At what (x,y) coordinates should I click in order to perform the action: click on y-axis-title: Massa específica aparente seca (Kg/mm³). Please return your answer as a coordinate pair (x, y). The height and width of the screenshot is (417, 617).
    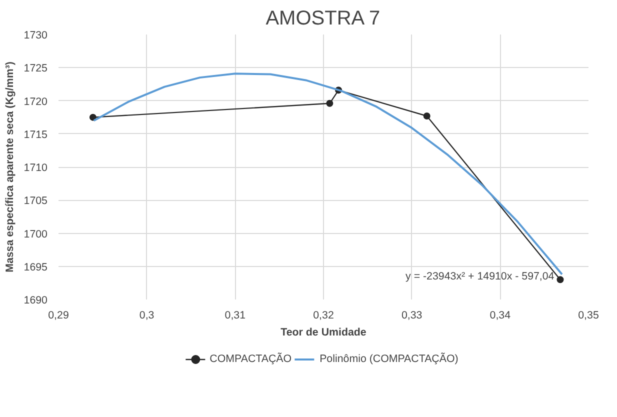
    Looking at the image, I should click on (10, 166).